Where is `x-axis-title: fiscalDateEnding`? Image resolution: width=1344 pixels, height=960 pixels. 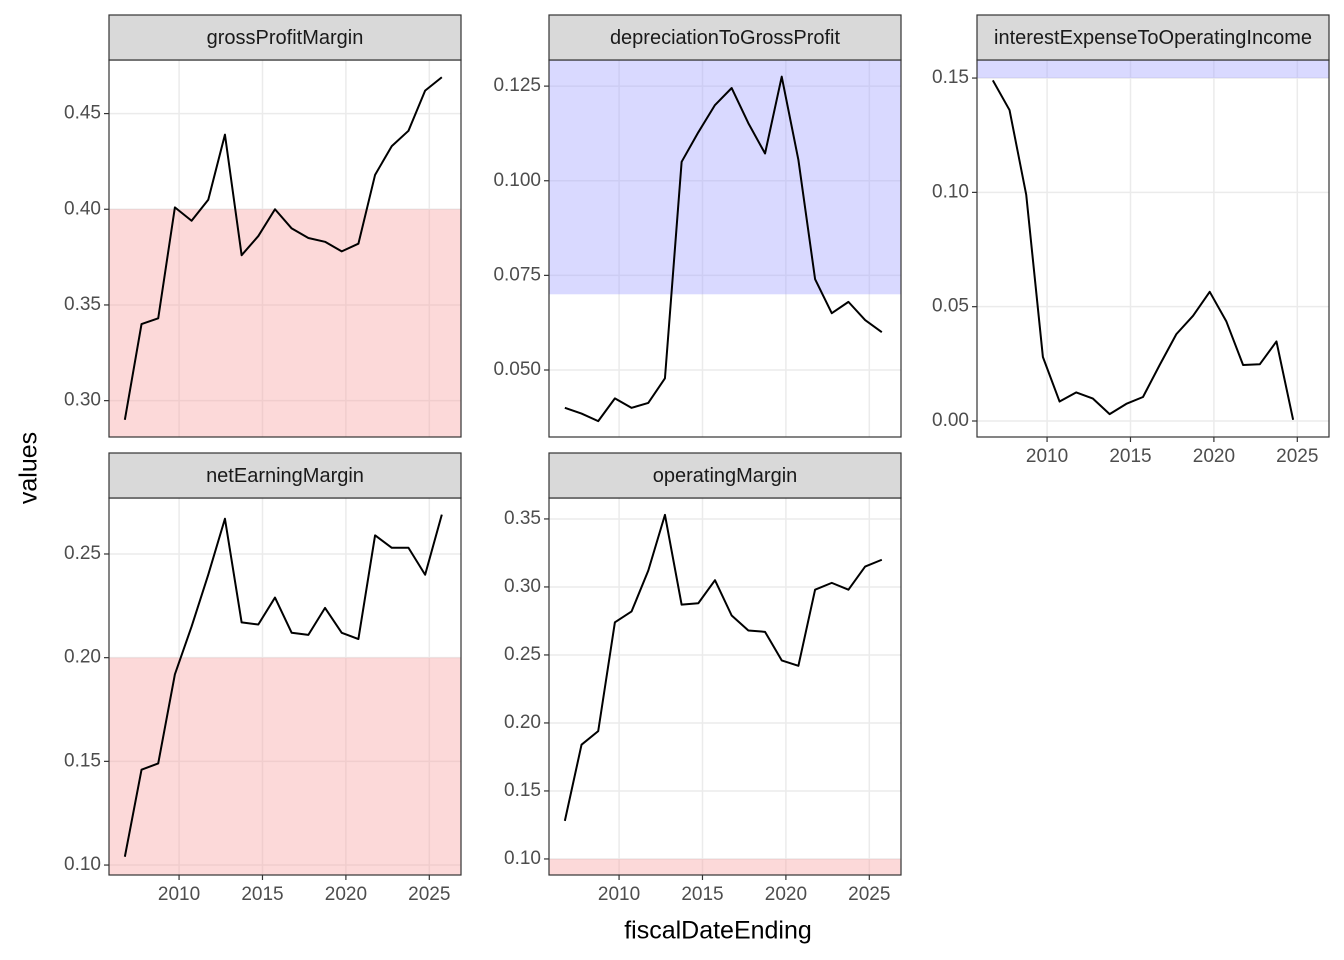 x-axis-title: fiscalDateEnding is located at coordinates (718, 931).